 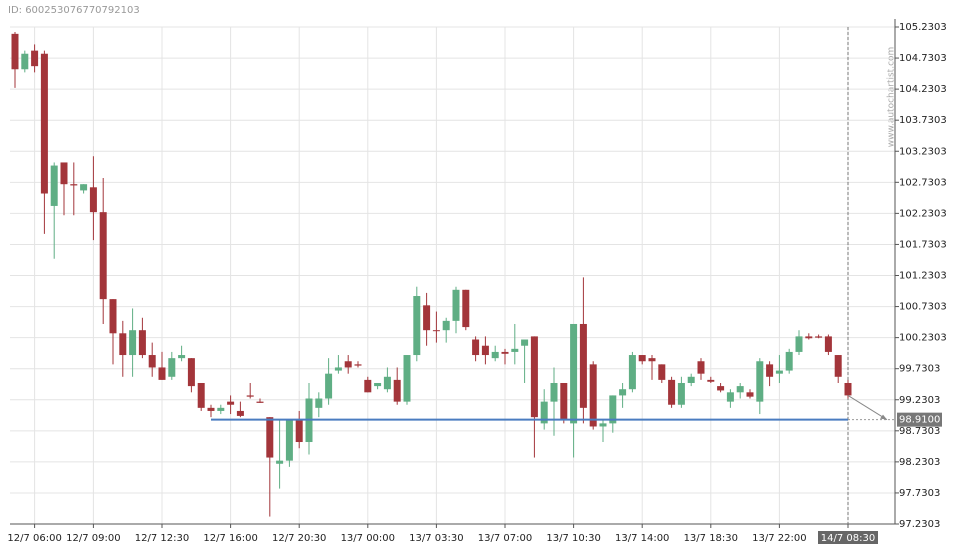 What do you see at coordinates (230, 538) in the screenshot?
I see `x-tick-label: 12/7 16:00` at bounding box center [230, 538].